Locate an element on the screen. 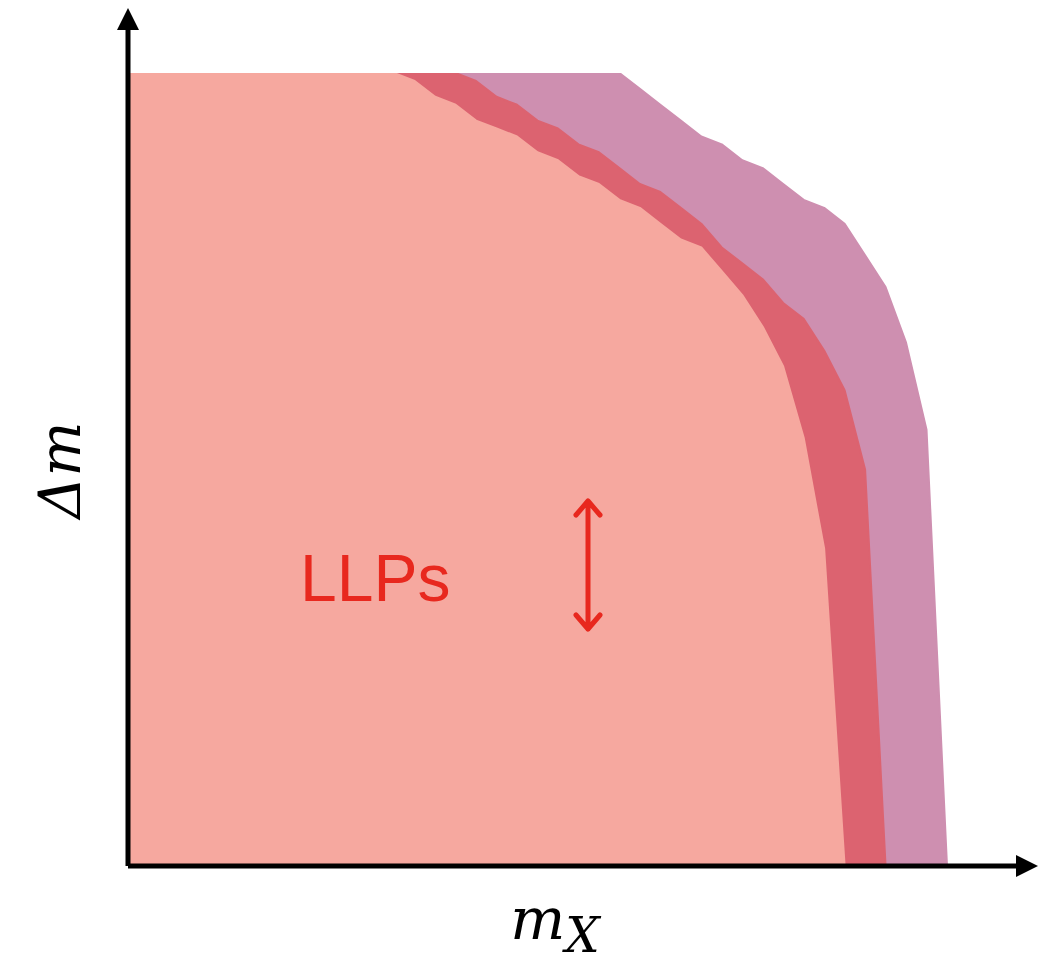  x-axis-title: m$_{X}$ is located at coordinates (556, 923).